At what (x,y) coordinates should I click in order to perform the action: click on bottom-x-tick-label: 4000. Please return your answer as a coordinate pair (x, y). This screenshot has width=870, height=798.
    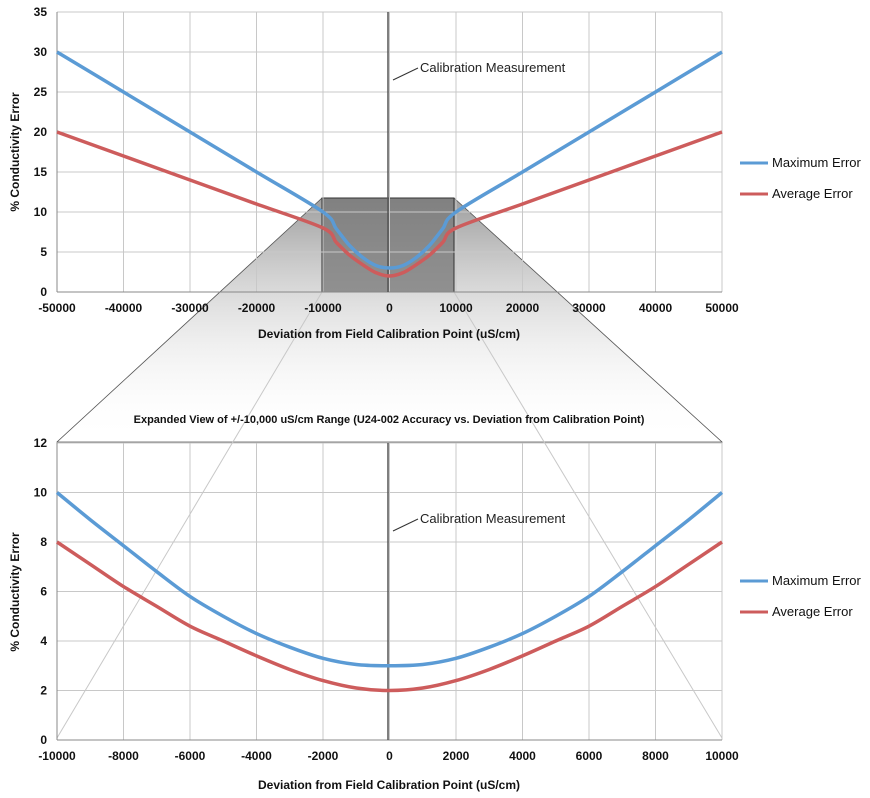
    Looking at the image, I should click on (522, 756).